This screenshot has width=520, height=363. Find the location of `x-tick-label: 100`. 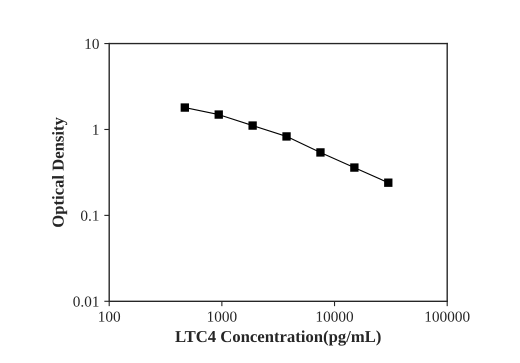

x-tick-label: 100 is located at coordinates (109, 316).